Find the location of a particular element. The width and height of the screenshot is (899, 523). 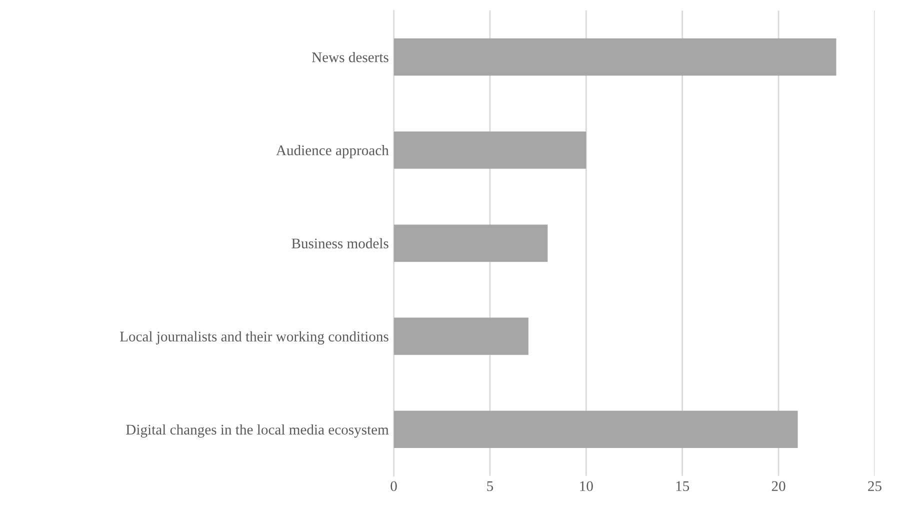

x-tick-label: 25 is located at coordinates (875, 486).